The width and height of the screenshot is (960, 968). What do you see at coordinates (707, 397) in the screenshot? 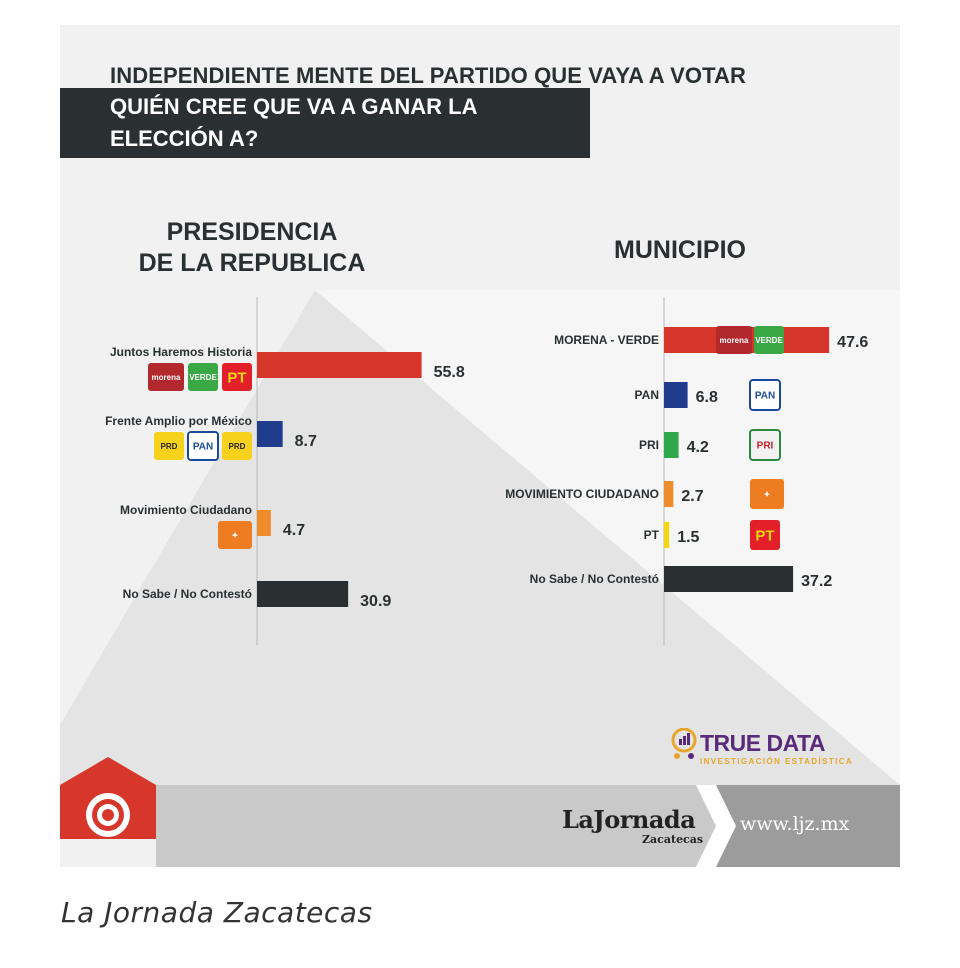
I see `value-label: 6.8` at bounding box center [707, 397].